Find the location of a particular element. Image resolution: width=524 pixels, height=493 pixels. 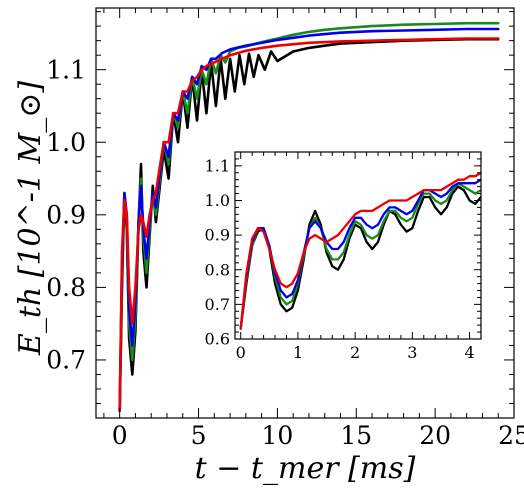

inset-series-group is located at coordinates (360, 250).